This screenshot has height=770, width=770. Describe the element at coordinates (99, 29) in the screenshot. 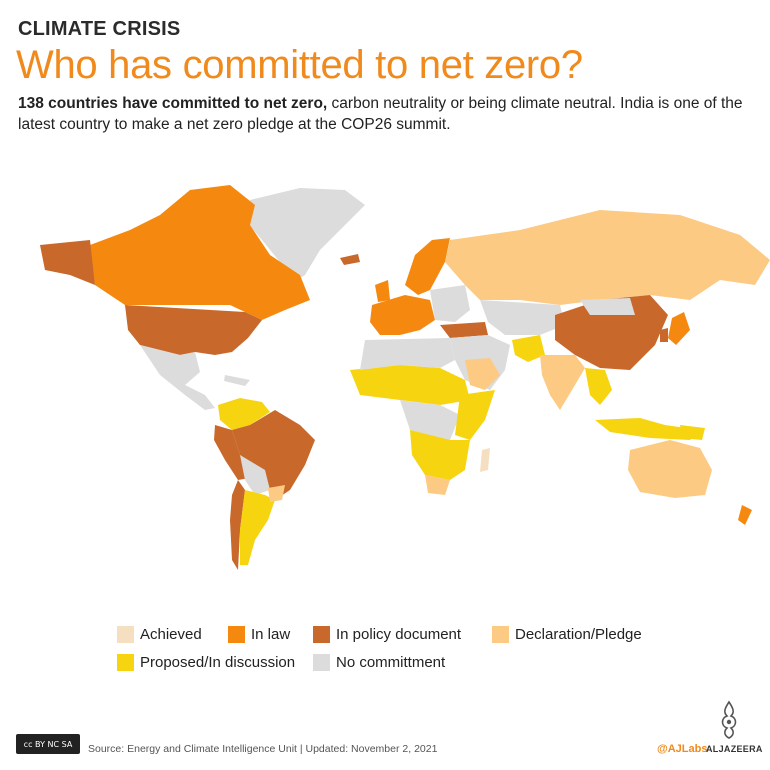

I see `kicker: CLIMATE CRISIS` at that location.